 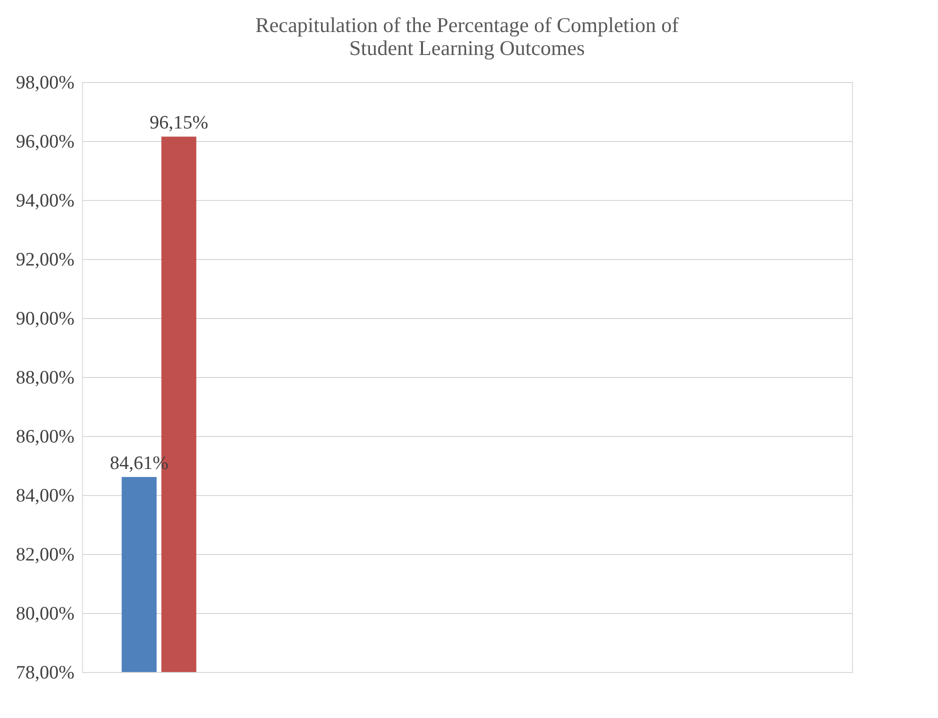 What do you see at coordinates (45, 614) in the screenshot?
I see `y-tick-label: 80,00%` at bounding box center [45, 614].